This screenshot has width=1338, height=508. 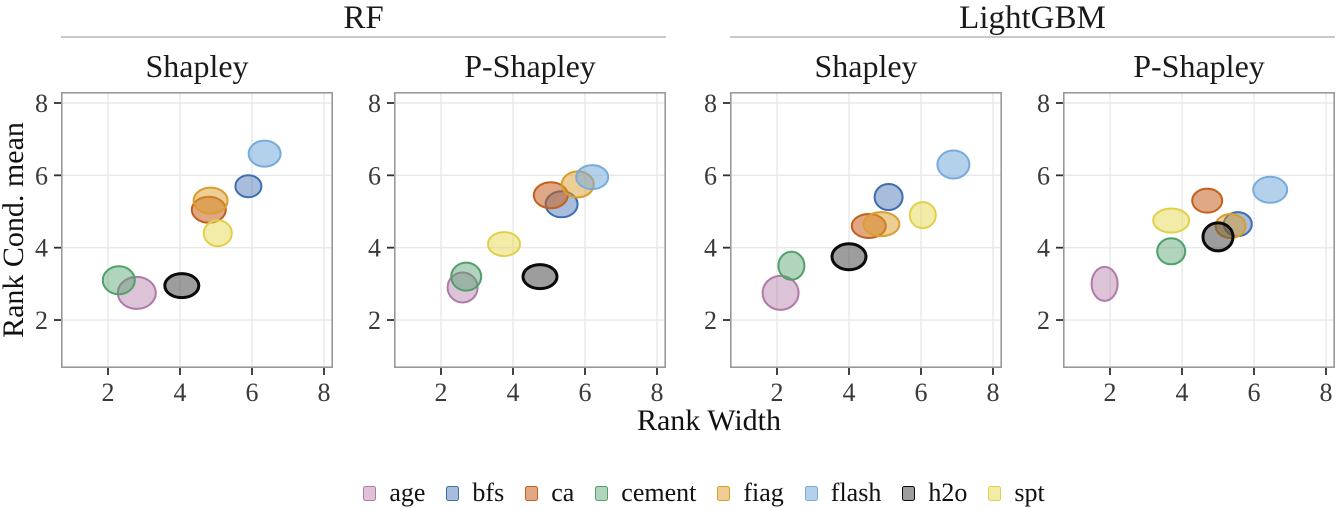 What do you see at coordinates (530, 66) in the screenshot?
I see `facet-strip-rf-pshapley: P-Shapley` at bounding box center [530, 66].